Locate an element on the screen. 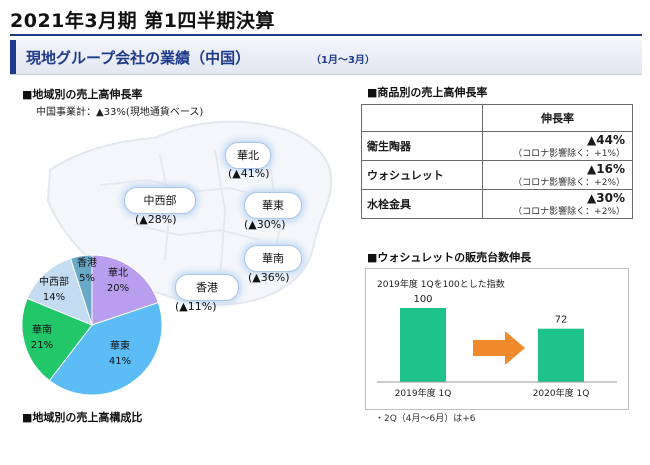 The width and height of the screenshot is (650, 465). region-label-huadong: 華東 is located at coordinates (273, 205).